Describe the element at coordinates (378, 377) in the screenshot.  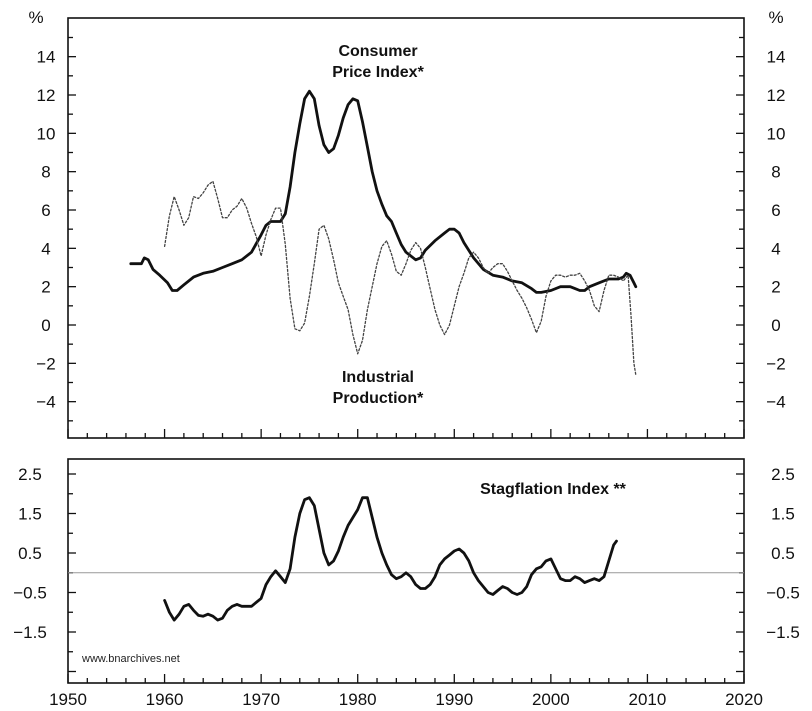
I see `ip-annotation-line-1: Industrial` at that location.